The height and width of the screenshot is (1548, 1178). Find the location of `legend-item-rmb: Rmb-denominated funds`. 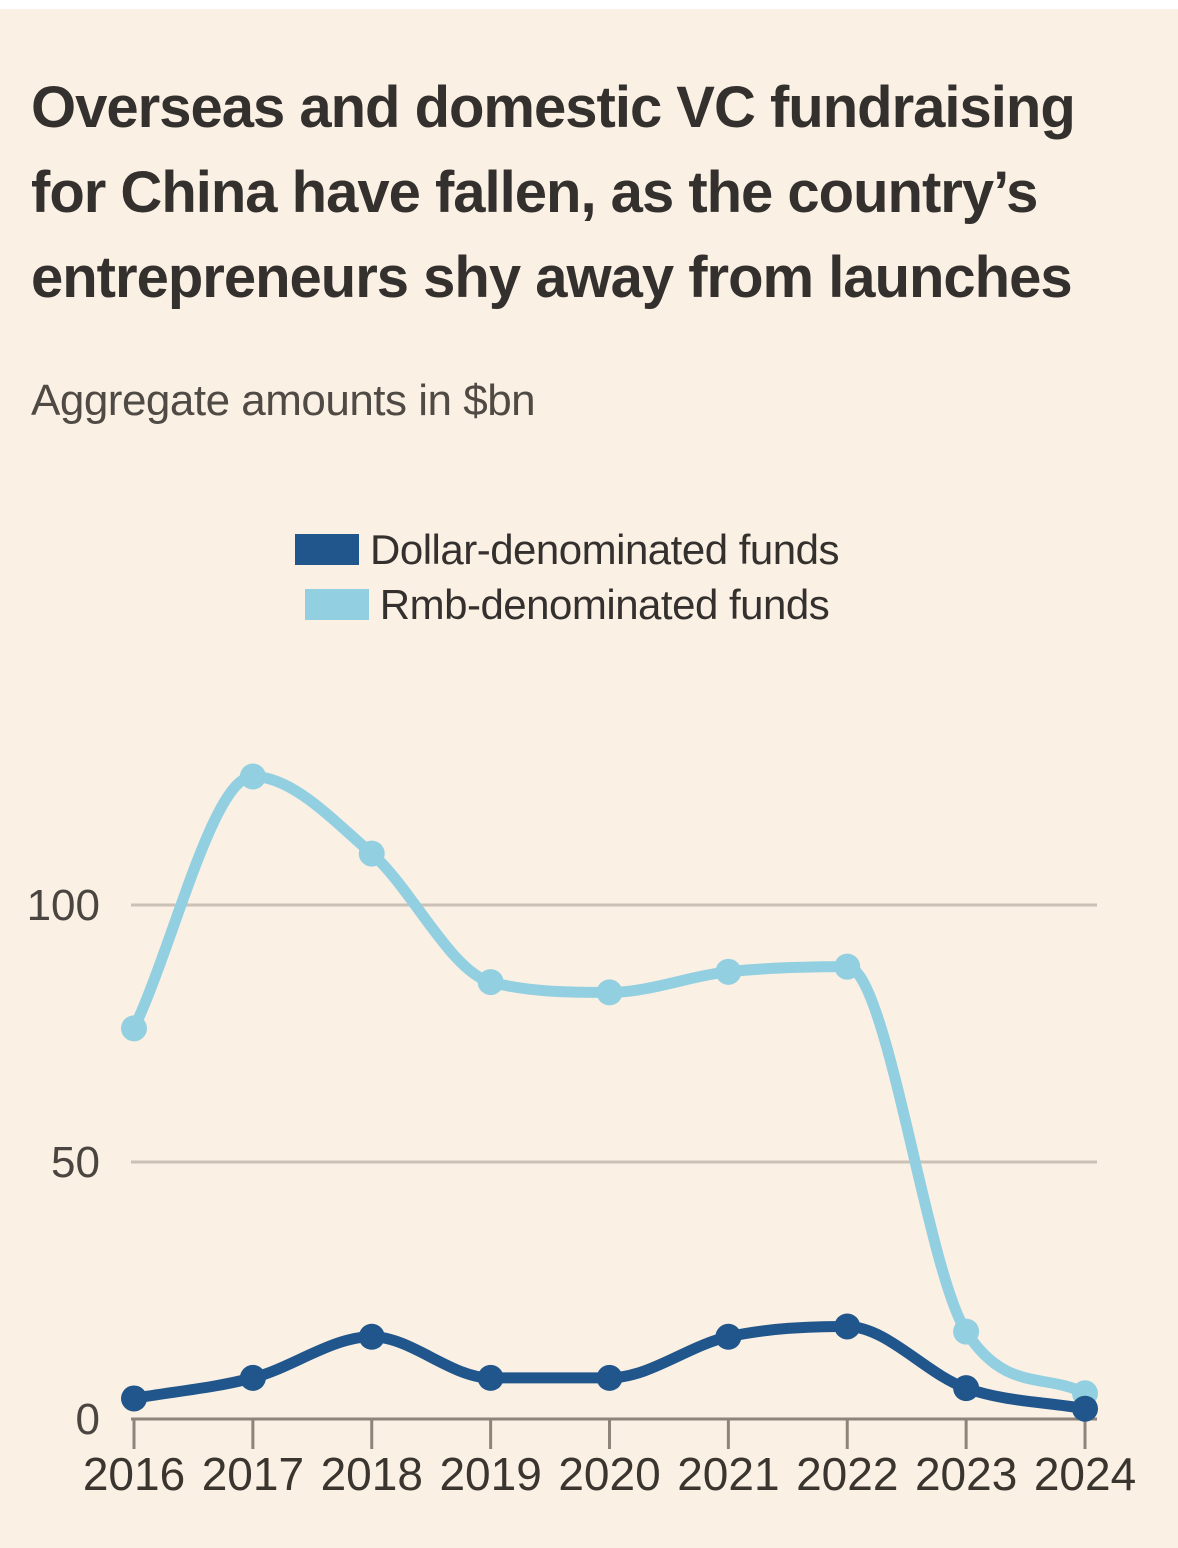

legend-item-rmb: Rmb-denominated funds is located at coordinates (567, 604).